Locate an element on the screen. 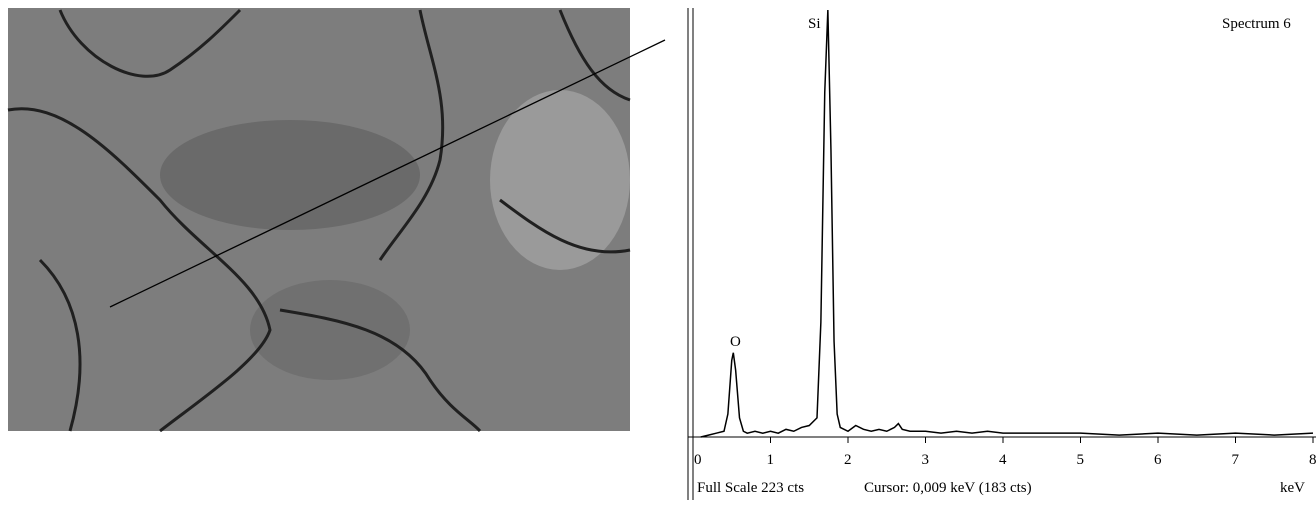 This screenshot has width=1316, height=505. full-scale: Full Scale 223 cts is located at coordinates (750, 488).